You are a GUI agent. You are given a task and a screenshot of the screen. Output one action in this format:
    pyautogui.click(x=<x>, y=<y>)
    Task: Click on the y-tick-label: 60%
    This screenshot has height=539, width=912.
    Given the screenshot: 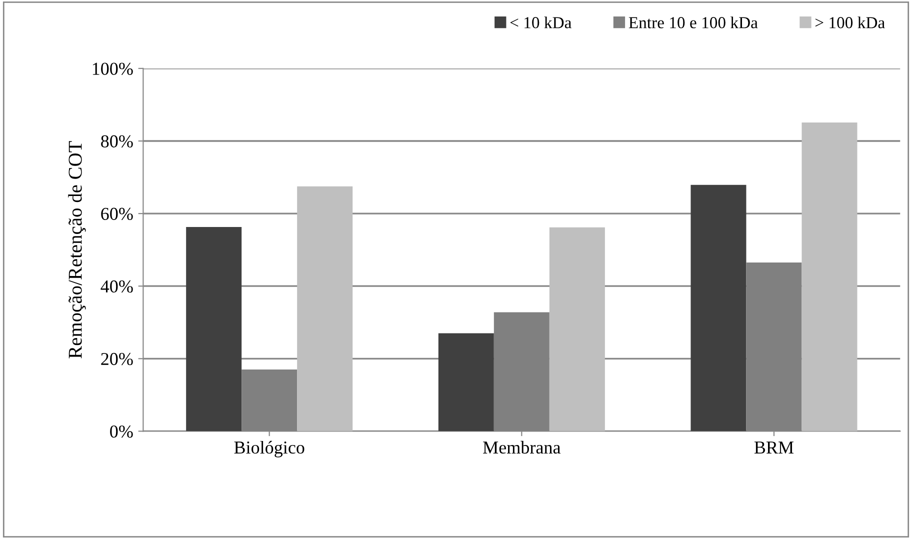 What is the action you would take?
    pyautogui.click(x=117, y=214)
    